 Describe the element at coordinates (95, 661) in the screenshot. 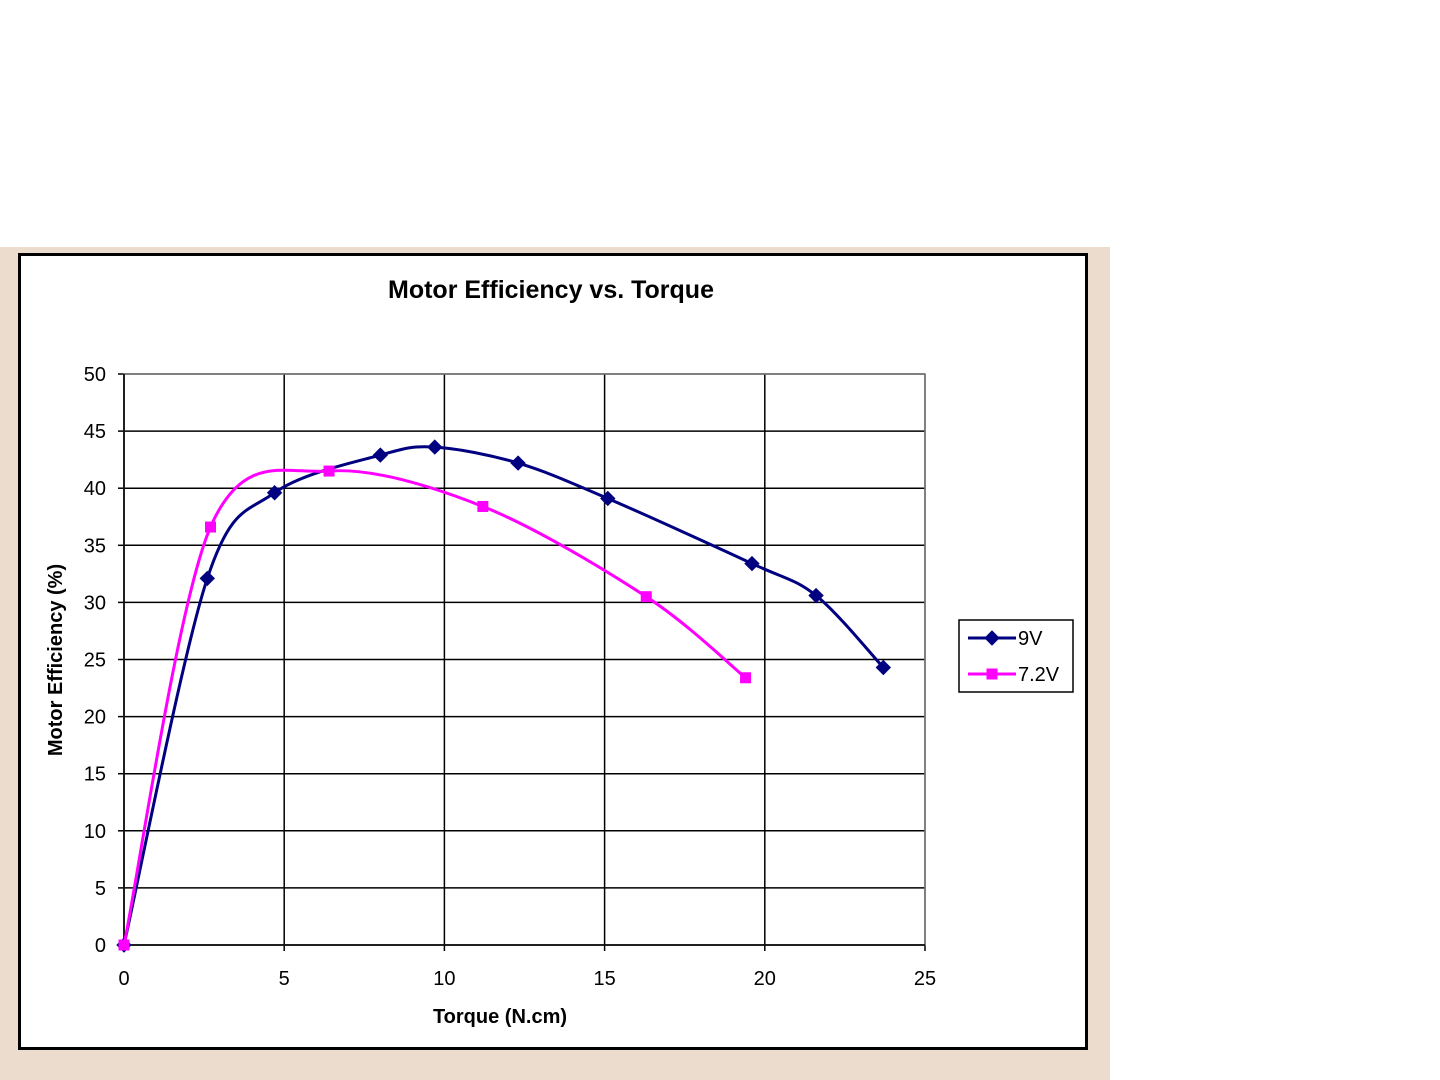

I see `y-tick-label: 25` at that location.